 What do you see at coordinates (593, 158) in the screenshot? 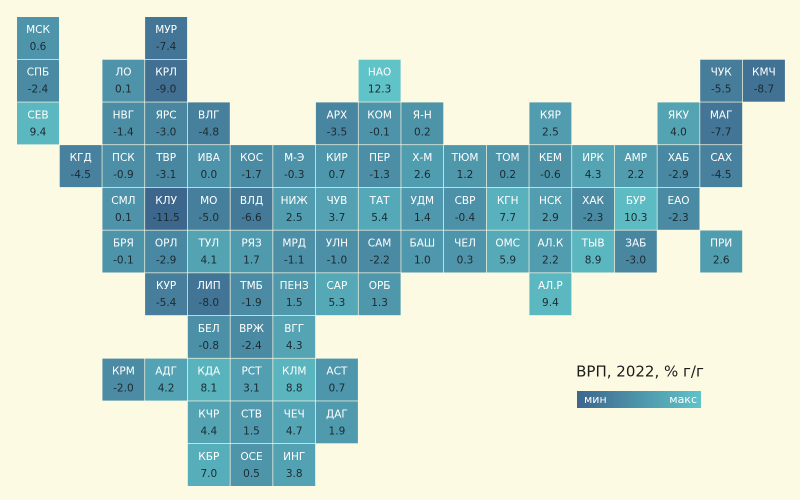
I see `region-code: ИРК` at bounding box center [593, 158].